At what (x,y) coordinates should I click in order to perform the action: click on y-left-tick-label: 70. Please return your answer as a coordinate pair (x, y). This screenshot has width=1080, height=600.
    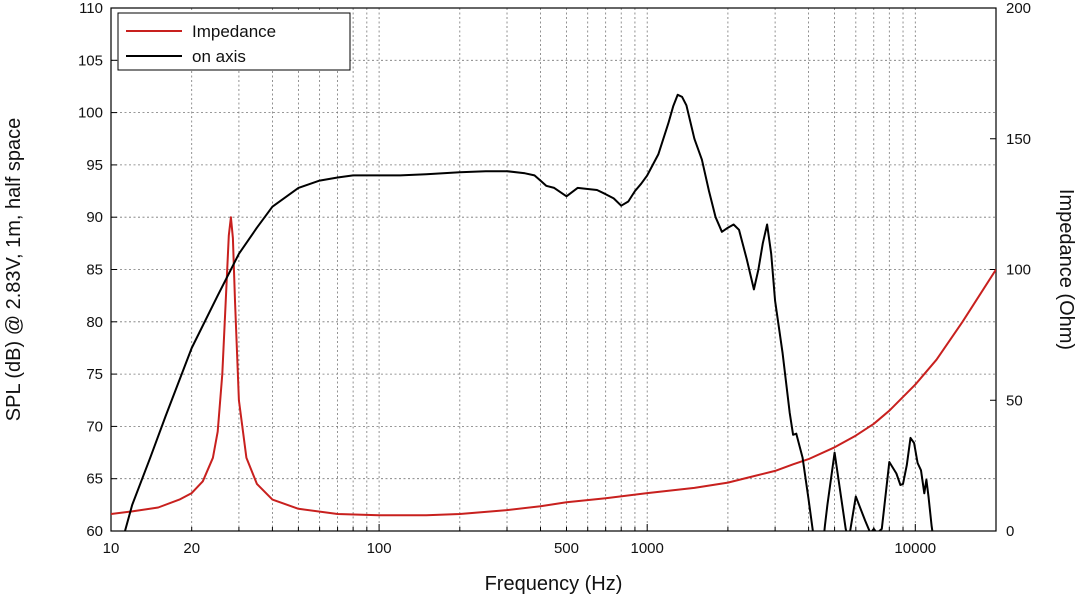
    Looking at the image, I should click on (94, 426).